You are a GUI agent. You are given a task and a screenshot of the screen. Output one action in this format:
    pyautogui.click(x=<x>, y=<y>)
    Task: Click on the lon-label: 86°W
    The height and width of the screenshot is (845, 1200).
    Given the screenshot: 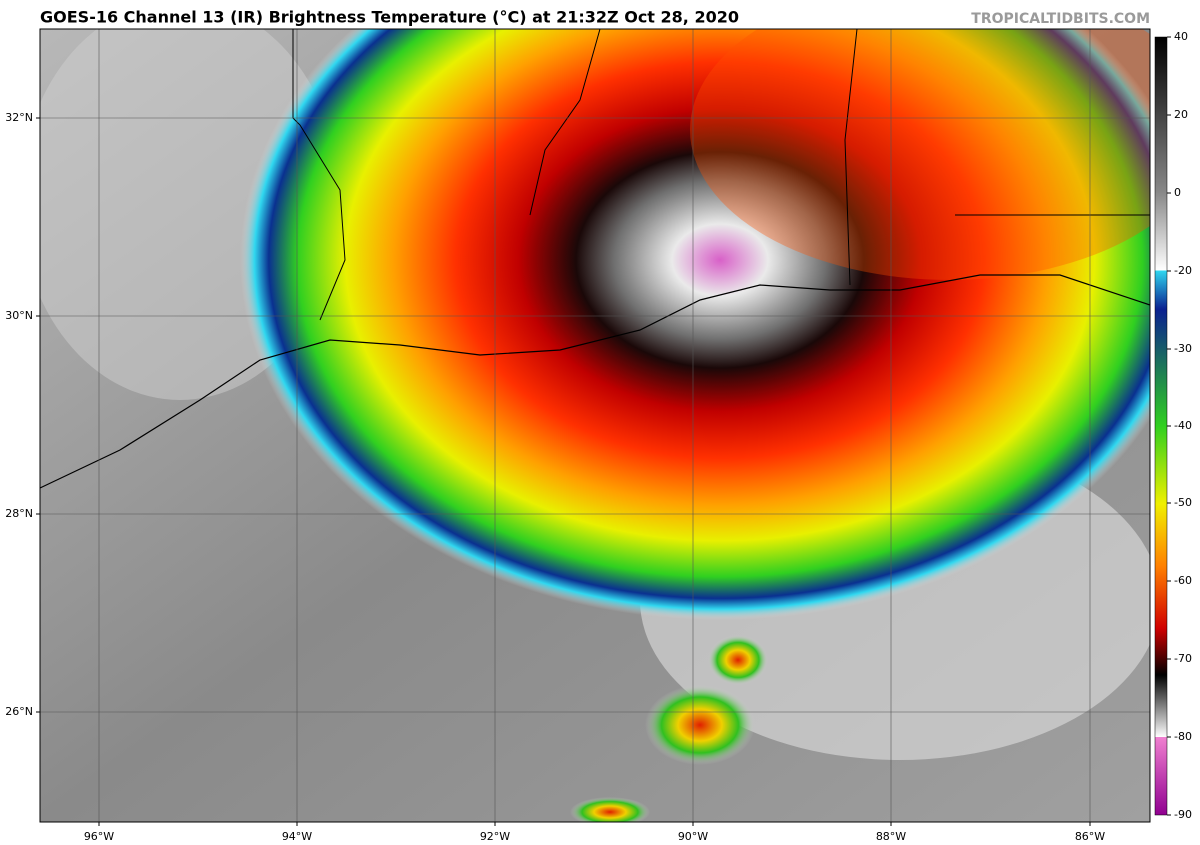 What is the action you would take?
    pyautogui.click(x=1090, y=836)
    